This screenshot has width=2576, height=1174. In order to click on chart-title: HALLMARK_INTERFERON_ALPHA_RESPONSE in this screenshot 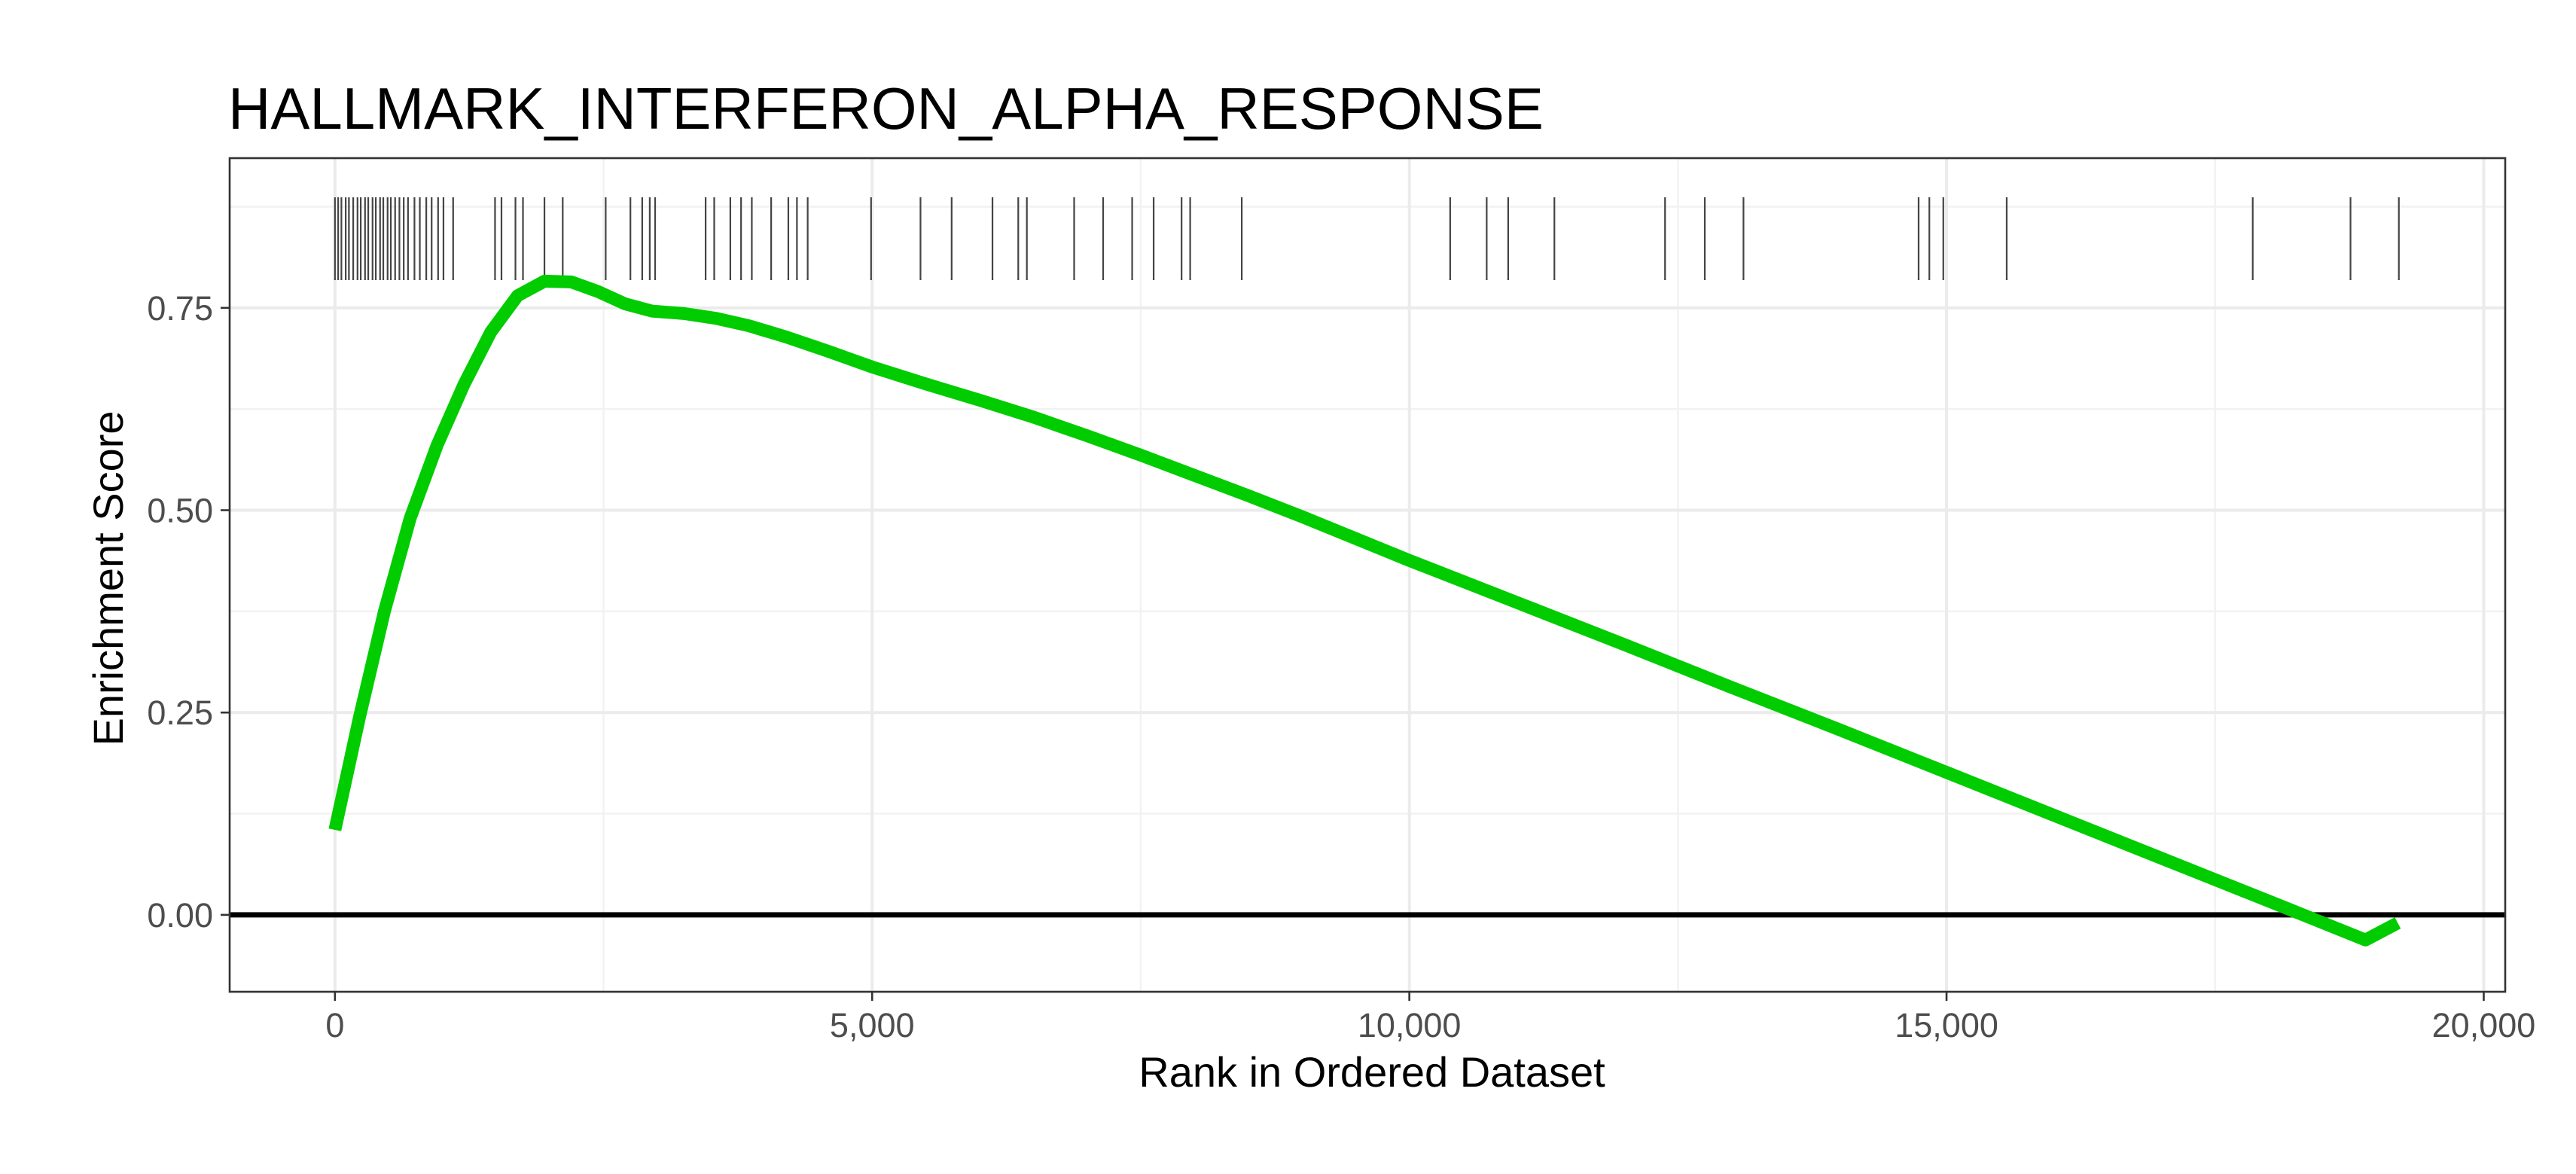, I will do `click(886, 108)`.